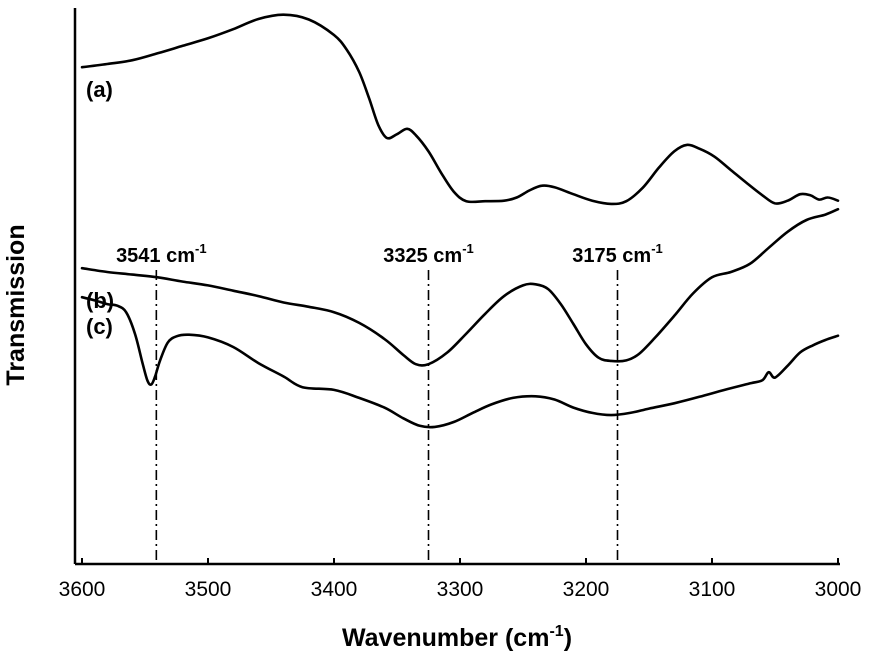 The height and width of the screenshot is (662, 870). I want to click on x-ticks: 3600 3500 3400 3300 3200 3100 3000, so click(460, 579).